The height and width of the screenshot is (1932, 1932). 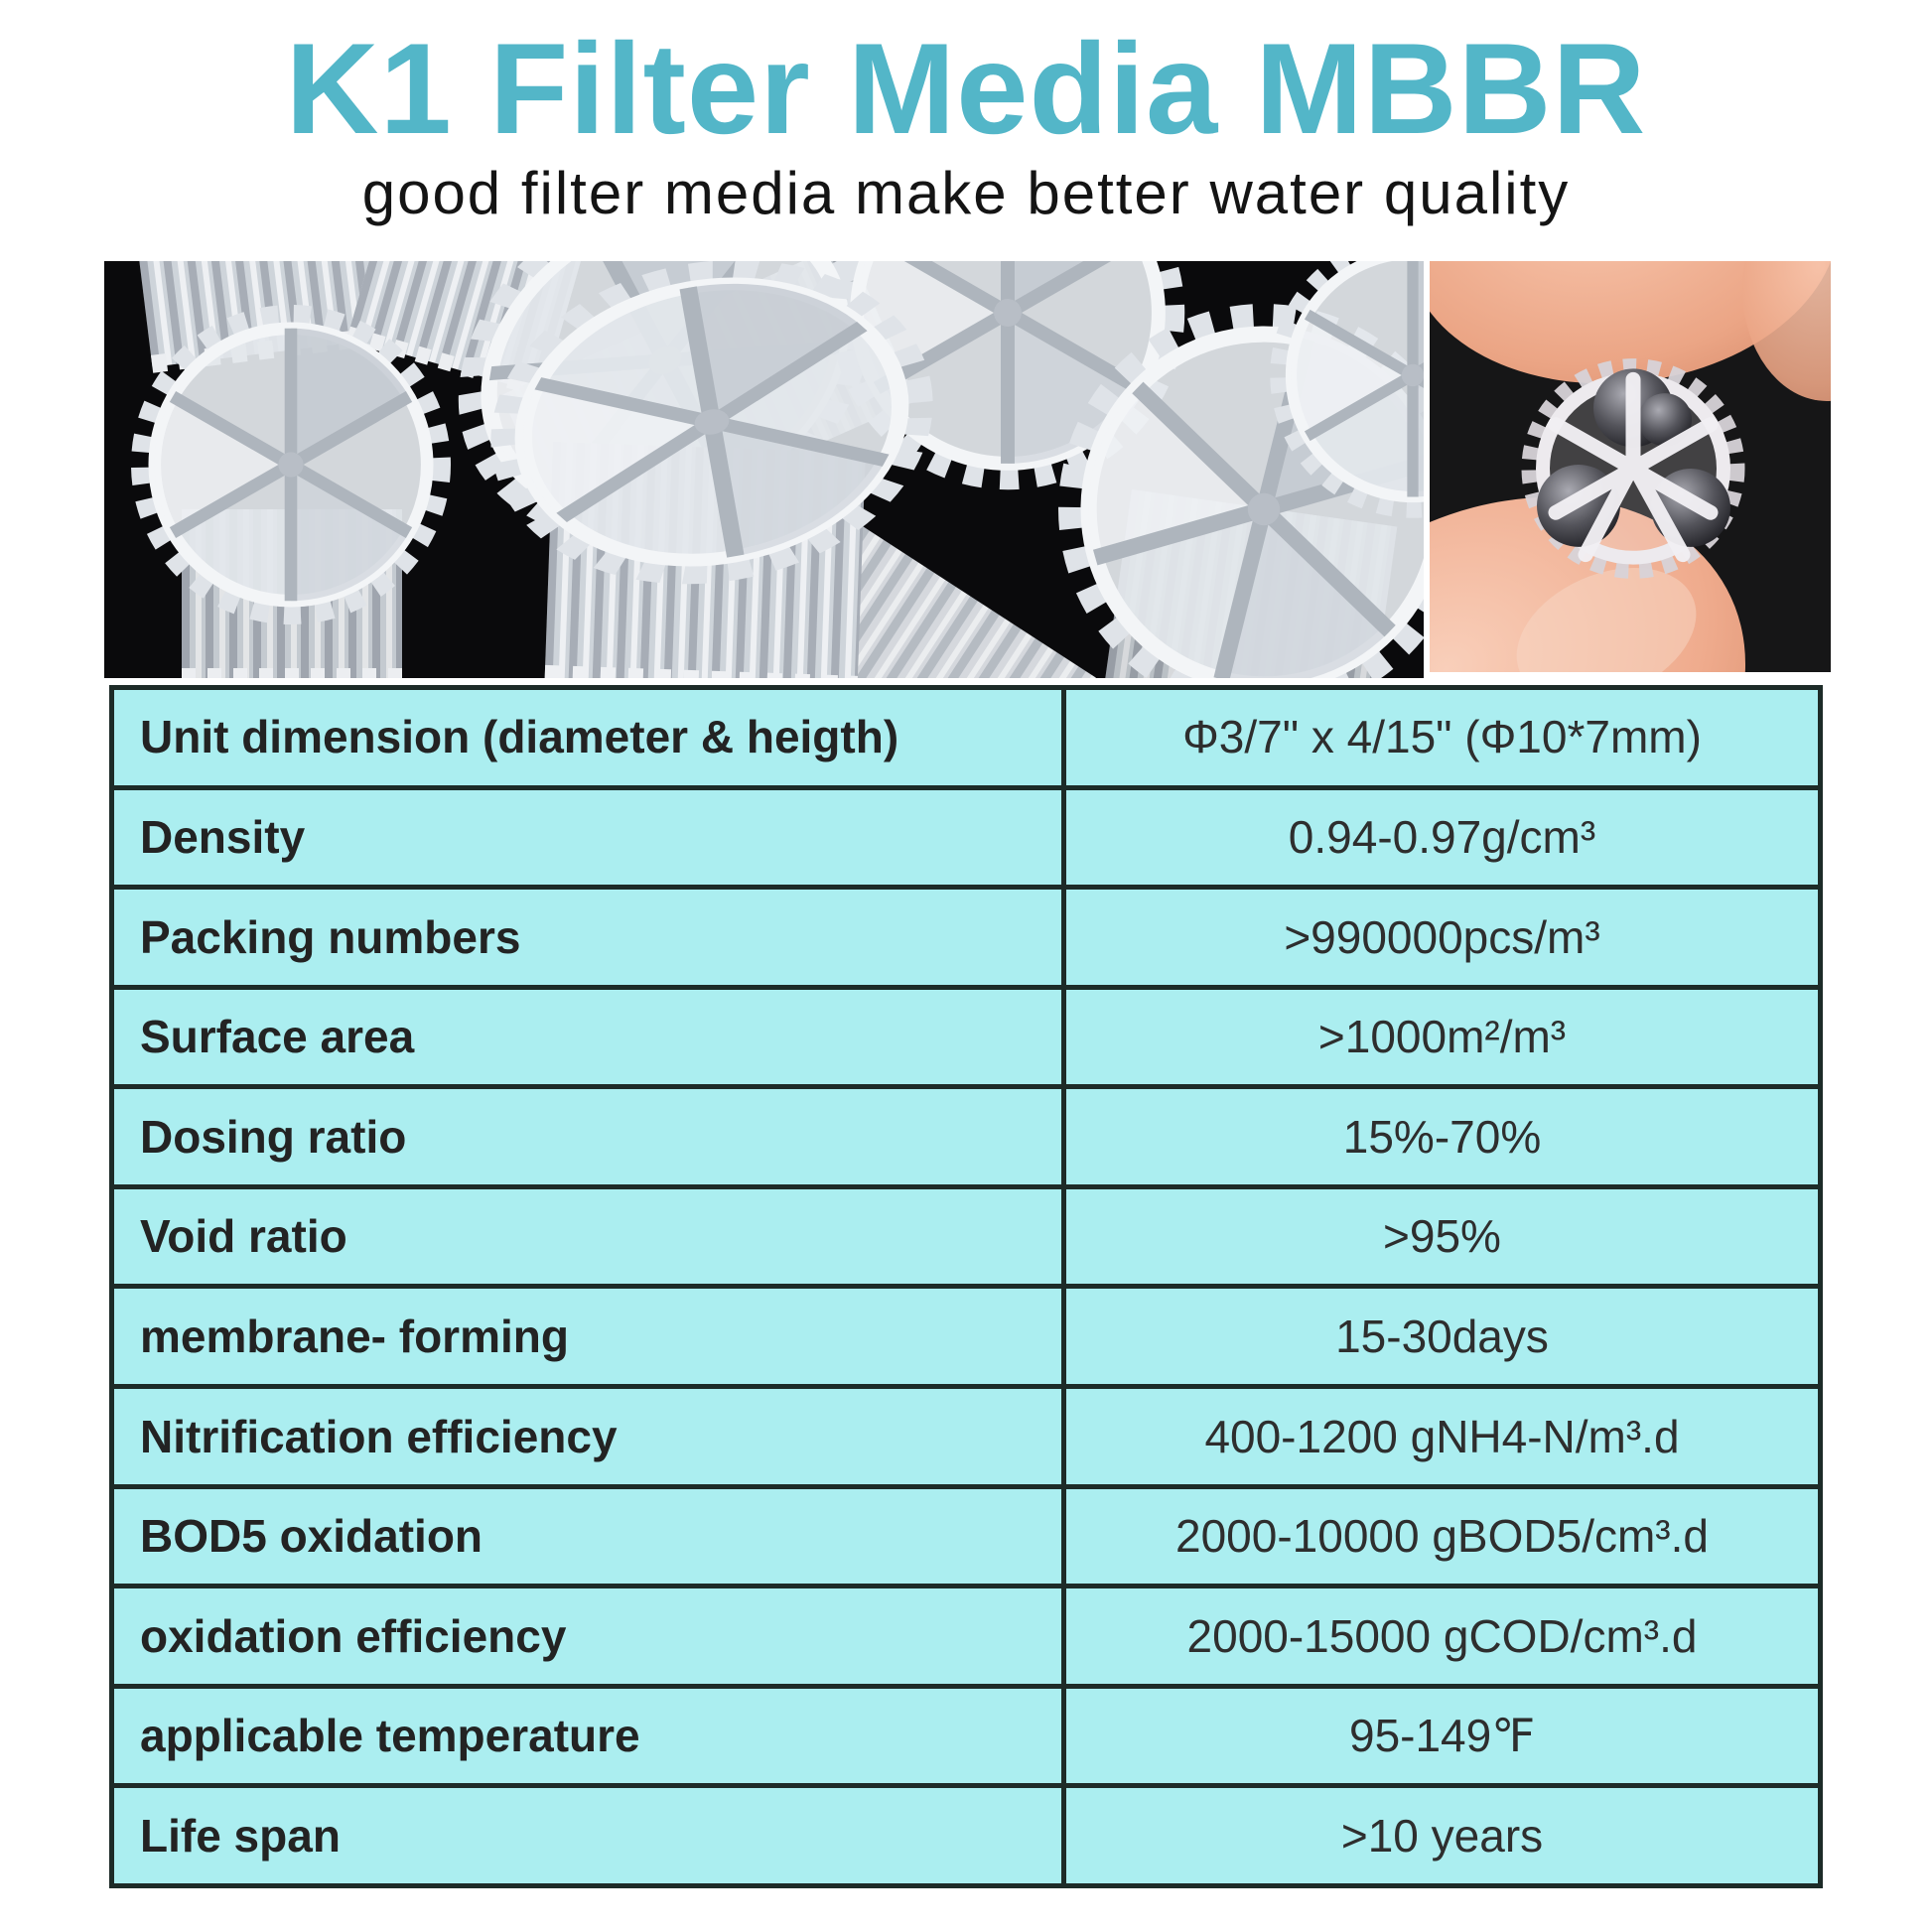 What do you see at coordinates (1442, 837) in the screenshot?
I see `spec-value: 0.94-0.97g/cm³` at bounding box center [1442, 837].